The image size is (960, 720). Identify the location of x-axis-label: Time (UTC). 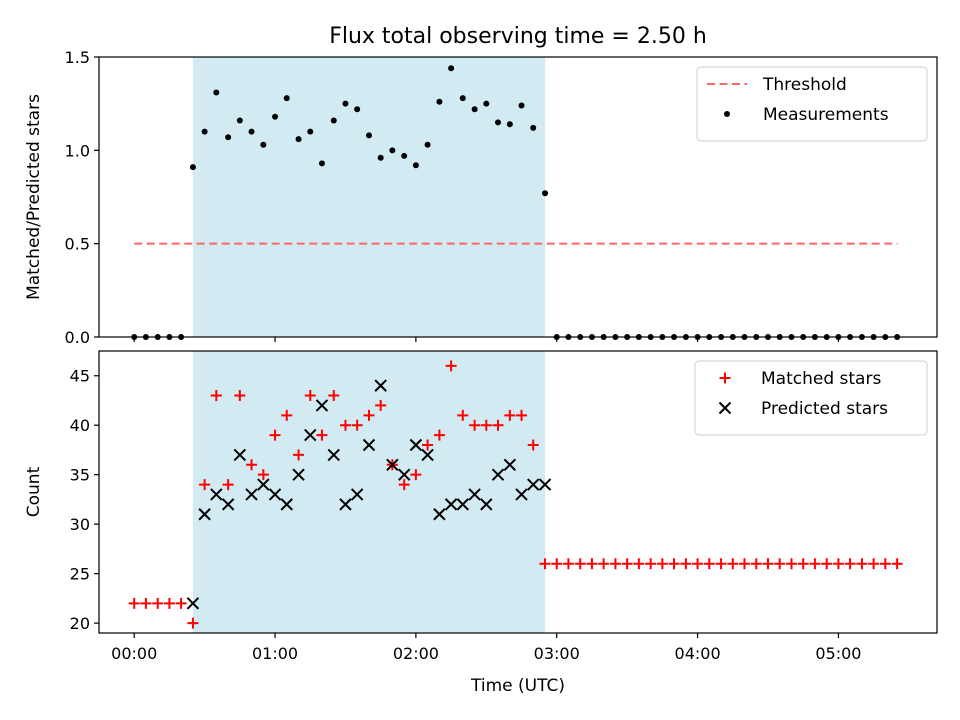
(517, 686).